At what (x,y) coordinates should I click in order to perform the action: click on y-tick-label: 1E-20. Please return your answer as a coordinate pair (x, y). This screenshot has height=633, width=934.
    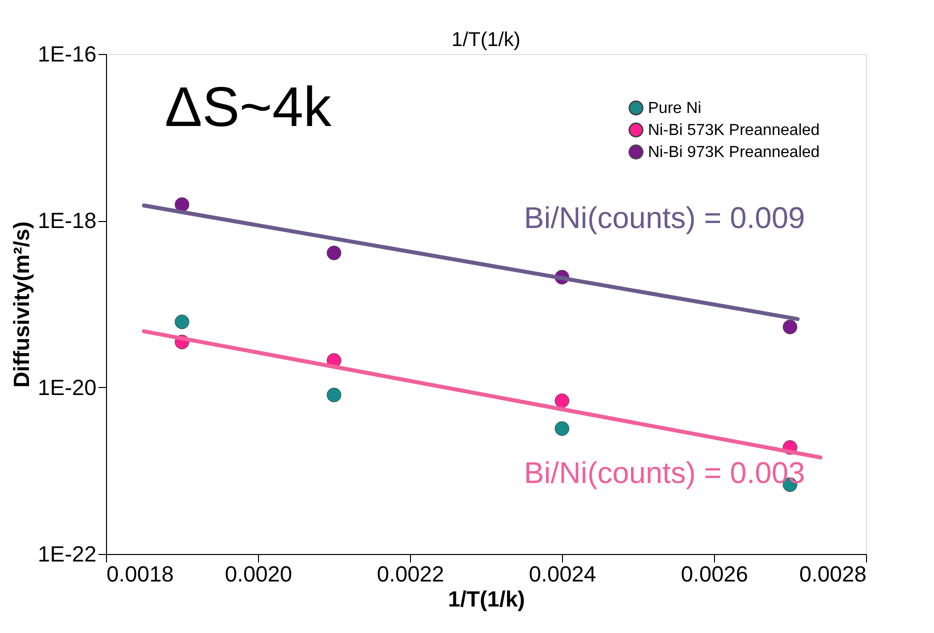
    Looking at the image, I should click on (67, 387).